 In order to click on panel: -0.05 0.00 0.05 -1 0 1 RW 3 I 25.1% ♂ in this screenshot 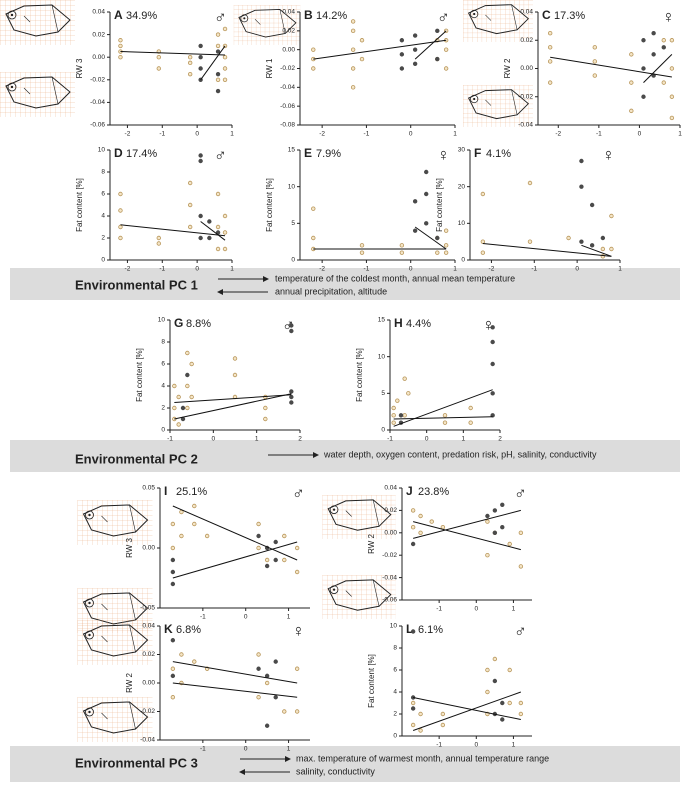, I will do `click(217, 552)`.